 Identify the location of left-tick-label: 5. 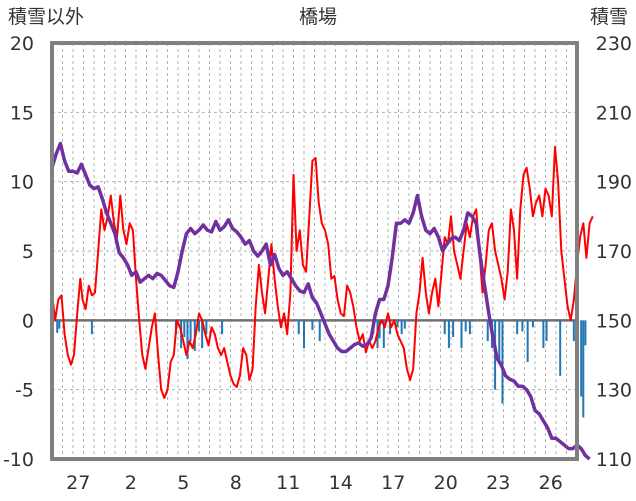
(28, 252).